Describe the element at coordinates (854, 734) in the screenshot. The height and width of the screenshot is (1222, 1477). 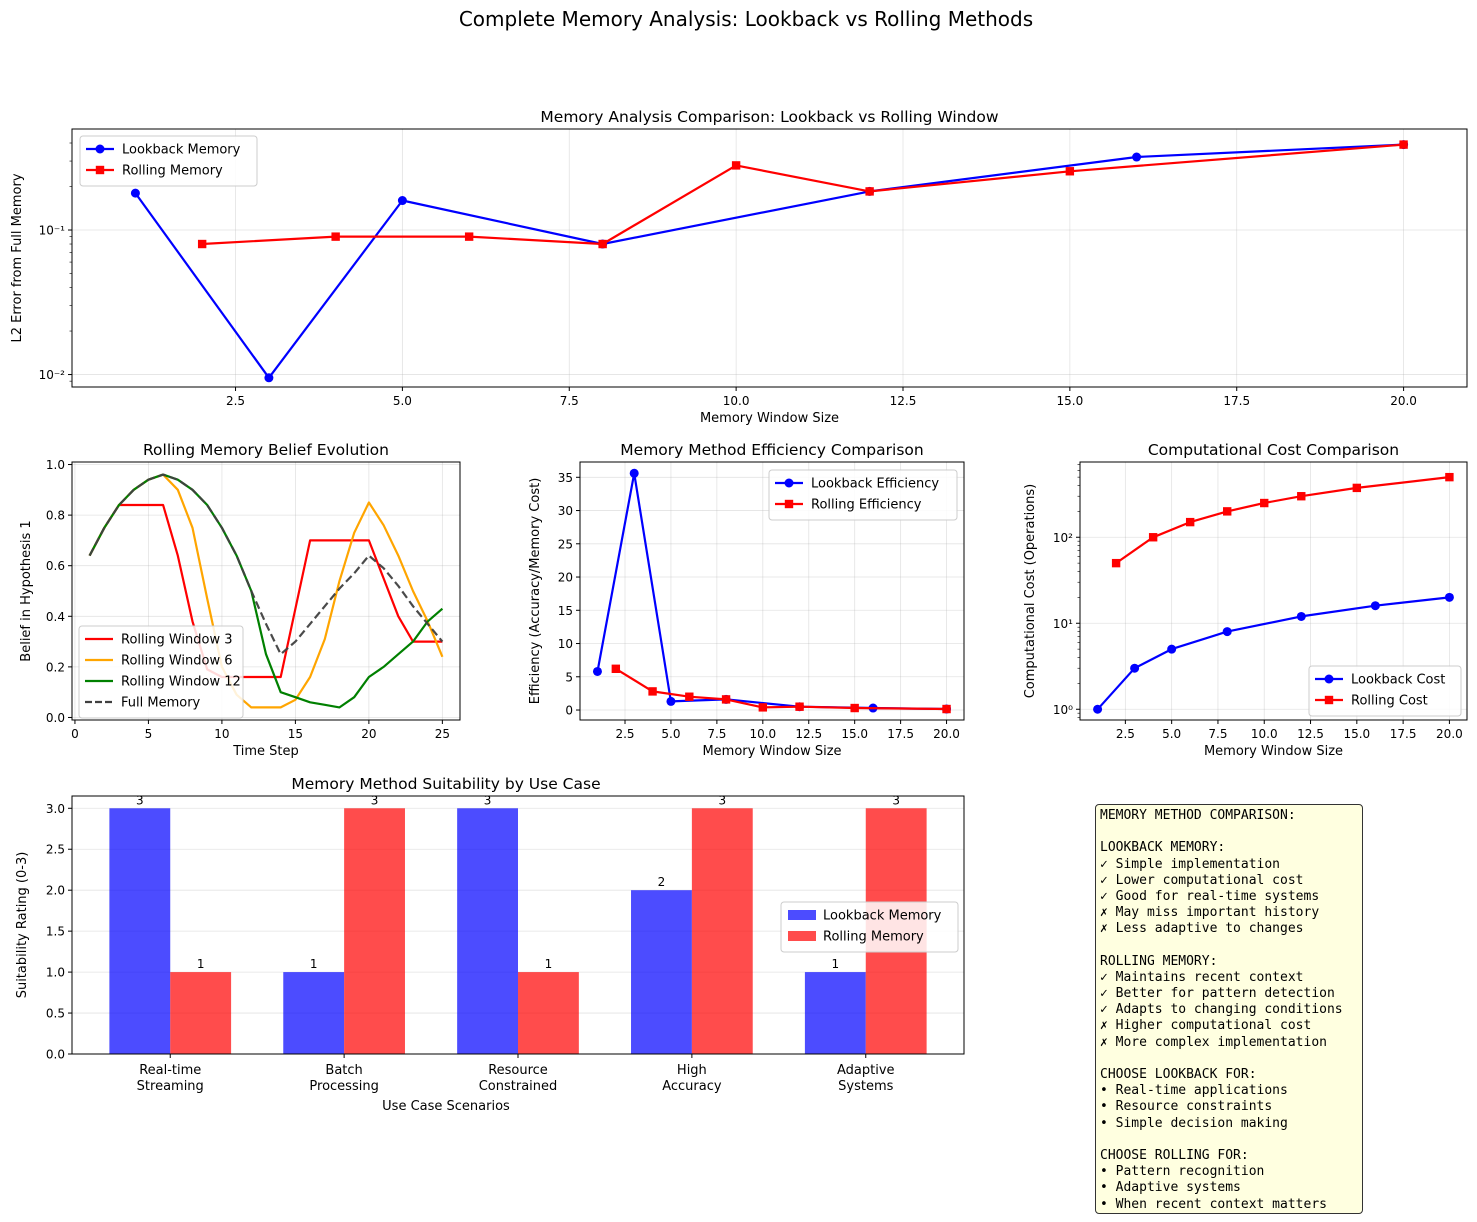
I see `tick-label-x: 15.0` at that location.